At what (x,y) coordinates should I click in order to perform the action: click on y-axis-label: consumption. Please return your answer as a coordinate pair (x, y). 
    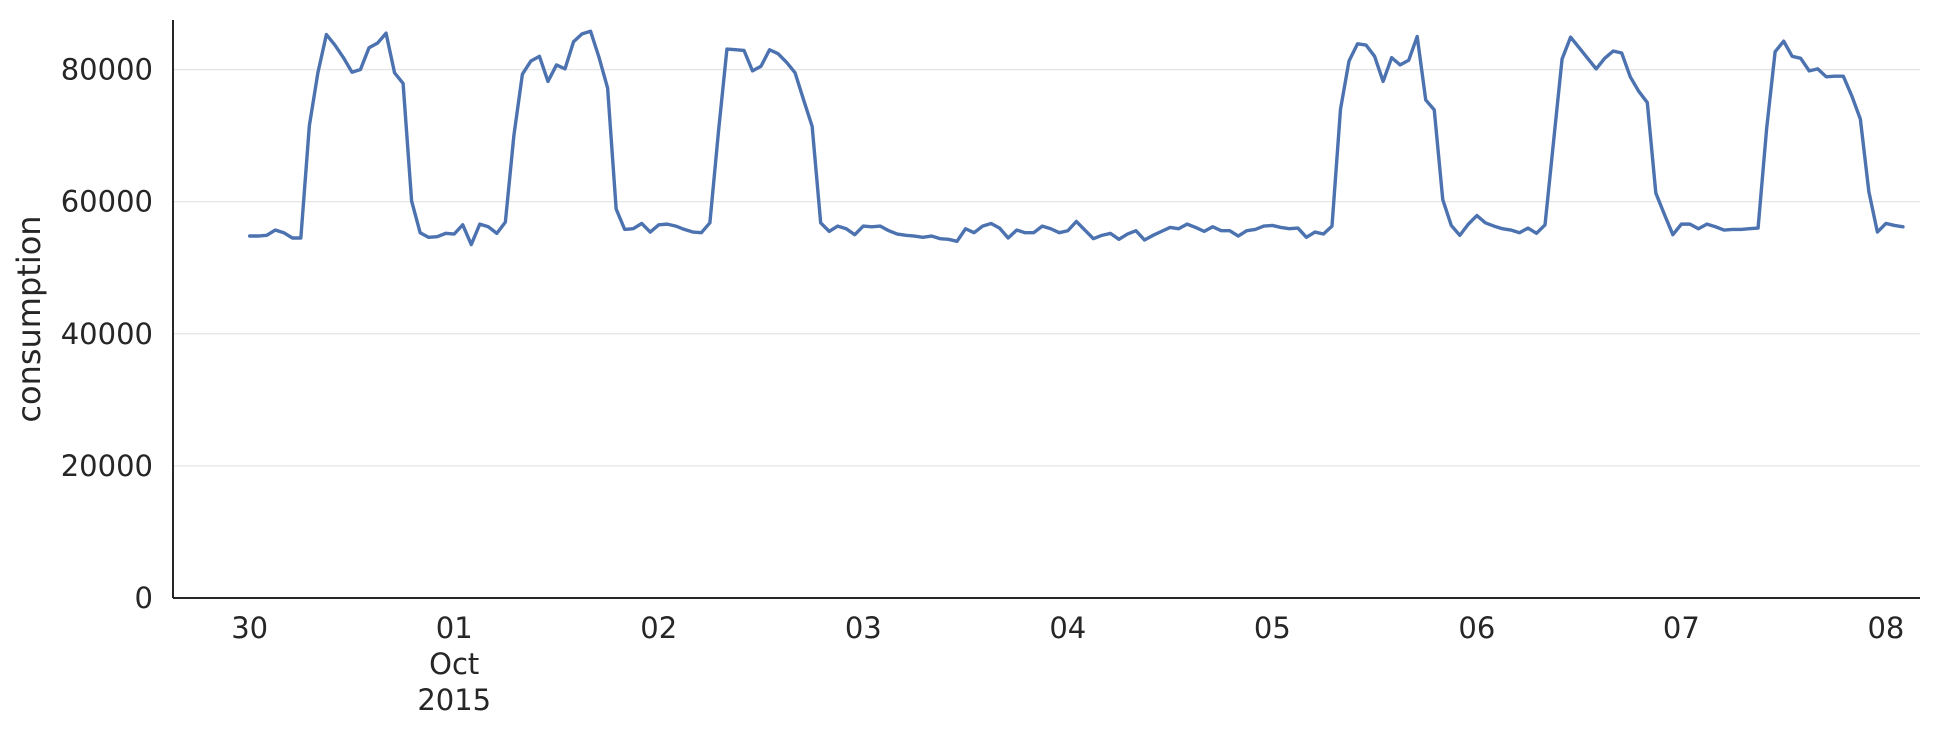
    Looking at the image, I should click on (29, 318).